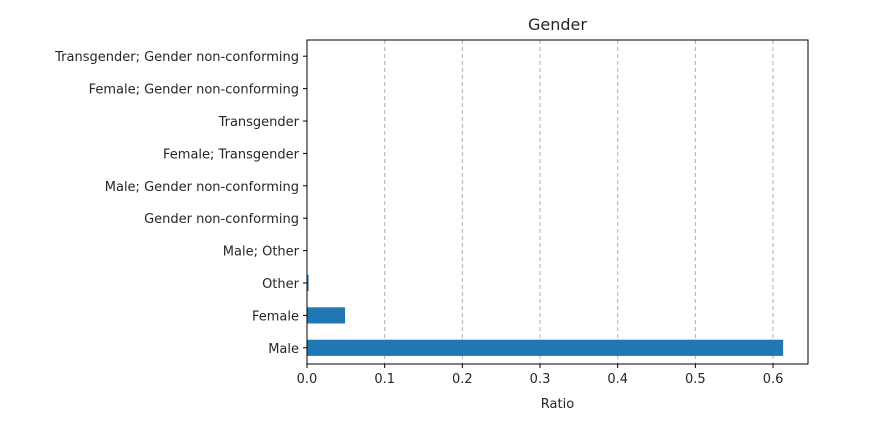 This screenshot has height=437, width=888. What do you see at coordinates (557, 24) in the screenshot?
I see `chart-title: Gender` at bounding box center [557, 24].